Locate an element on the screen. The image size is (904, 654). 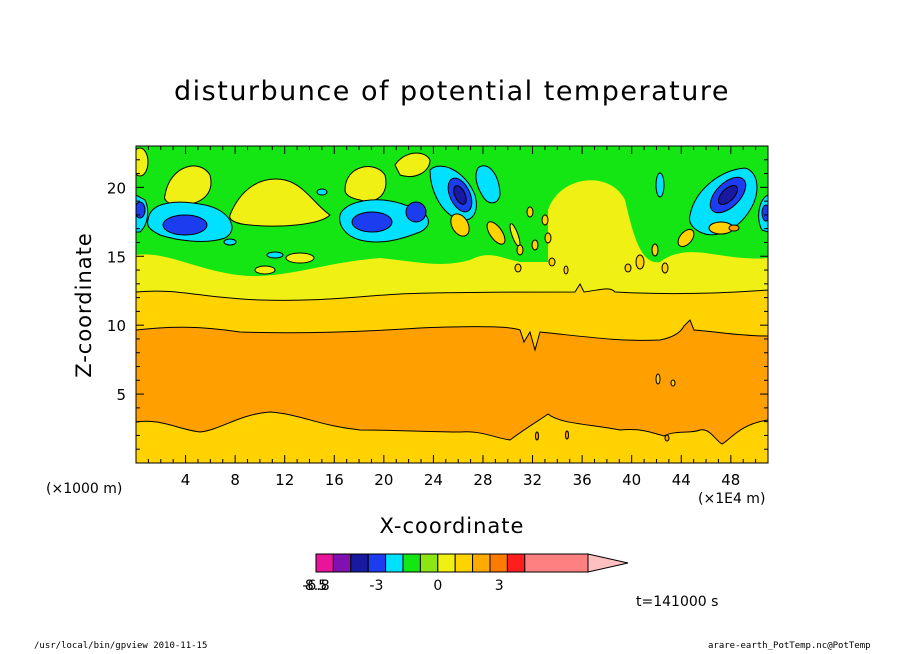
x-axis-label: X-coordinate is located at coordinates (452, 526).